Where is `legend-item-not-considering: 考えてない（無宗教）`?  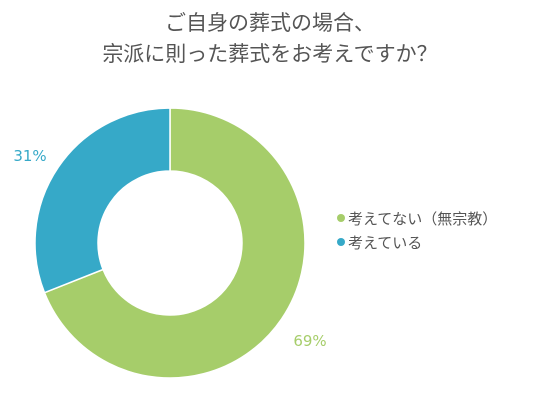 legend-item-not-considering: 考えてない（無宗教） is located at coordinates (417, 218).